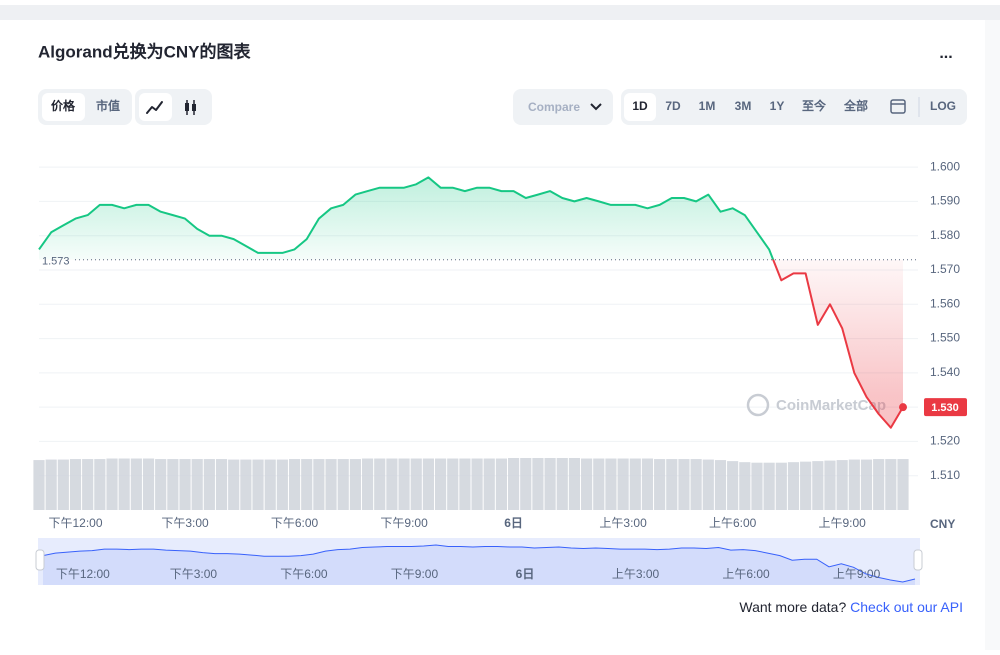 The width and height of the screenshot is (1000, 655). What do you see at coordinates (640, 106) in the screenshot?
I see `range-button: 1D` at bounding box center [640, 106].